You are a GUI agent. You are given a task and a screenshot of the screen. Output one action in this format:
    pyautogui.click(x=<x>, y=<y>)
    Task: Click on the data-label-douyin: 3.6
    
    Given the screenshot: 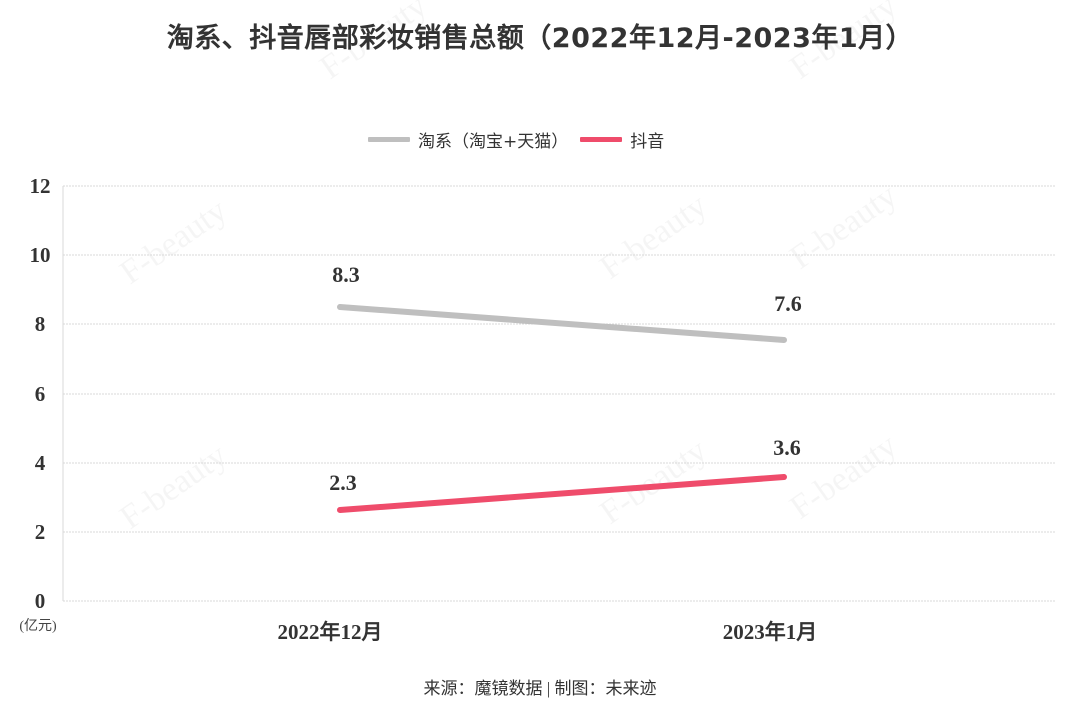 What is the action you would take?
    pyautogui.click(x=787, y=447)
    